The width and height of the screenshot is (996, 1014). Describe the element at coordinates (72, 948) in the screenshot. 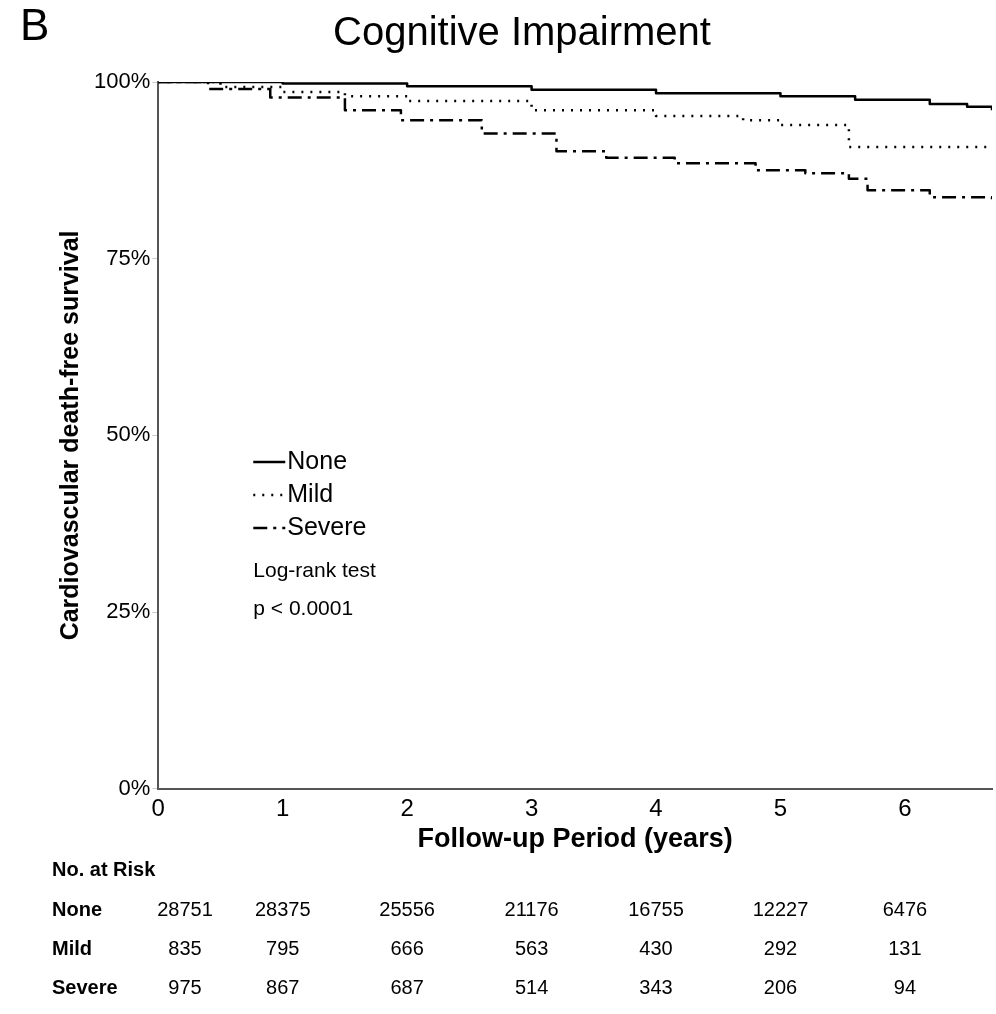

I see `text: Mild` at that location.